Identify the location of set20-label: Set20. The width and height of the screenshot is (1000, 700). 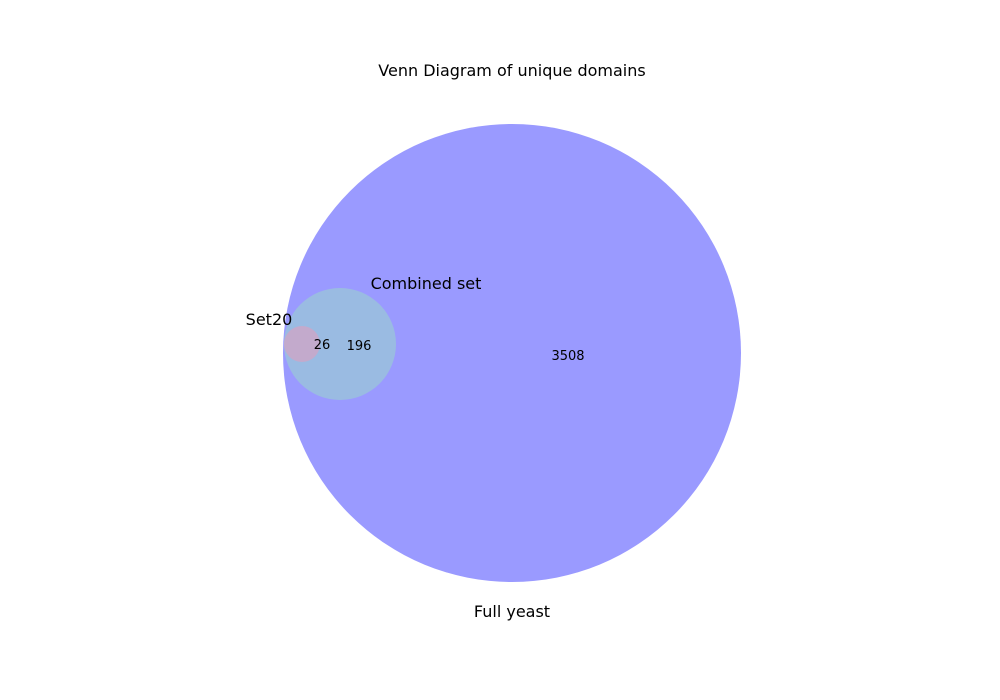
(269, 319).